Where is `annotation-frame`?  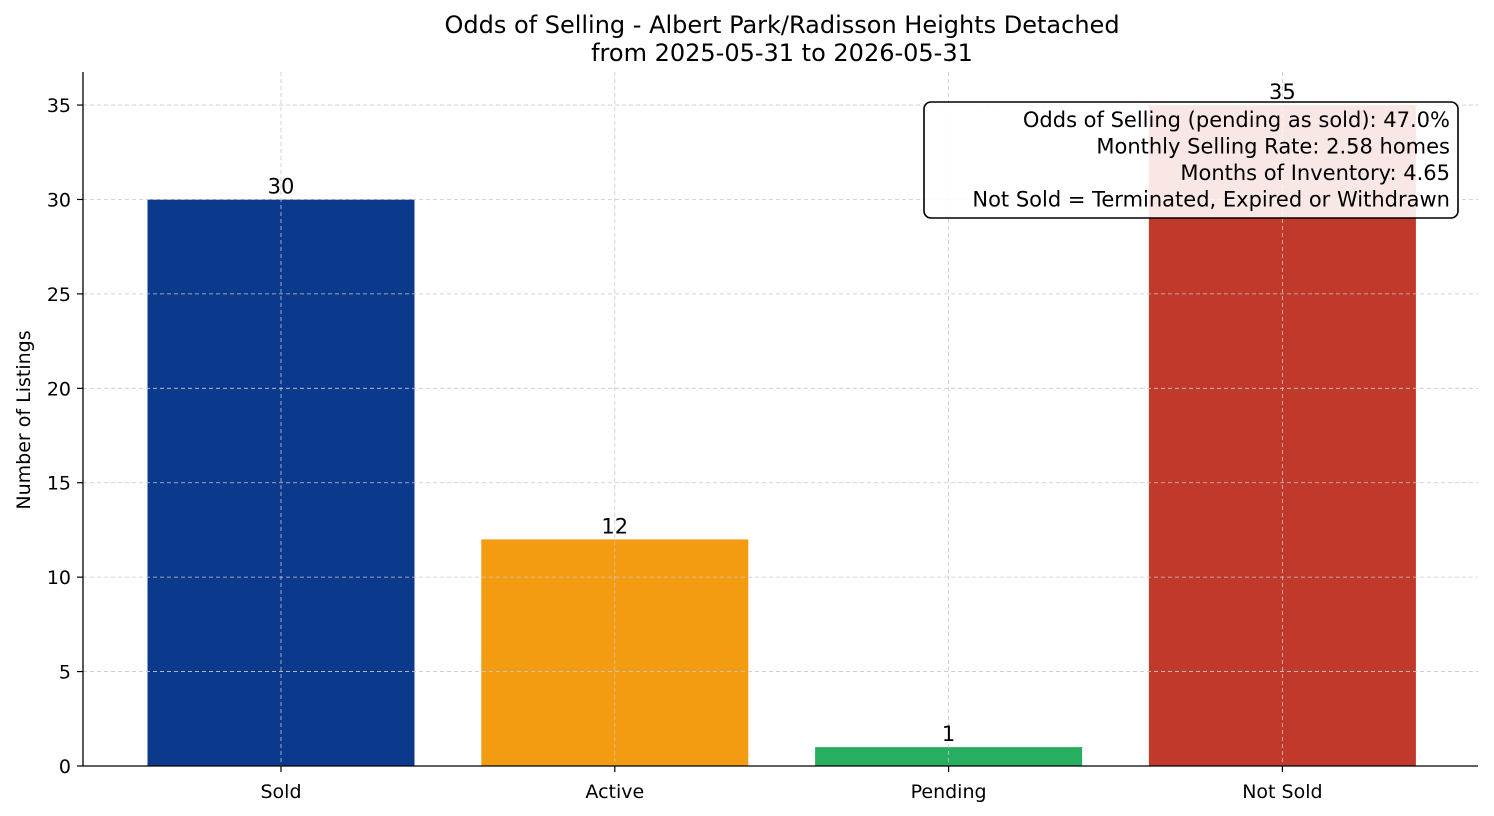 annotation-frame is located at coordinates (1191, 160).